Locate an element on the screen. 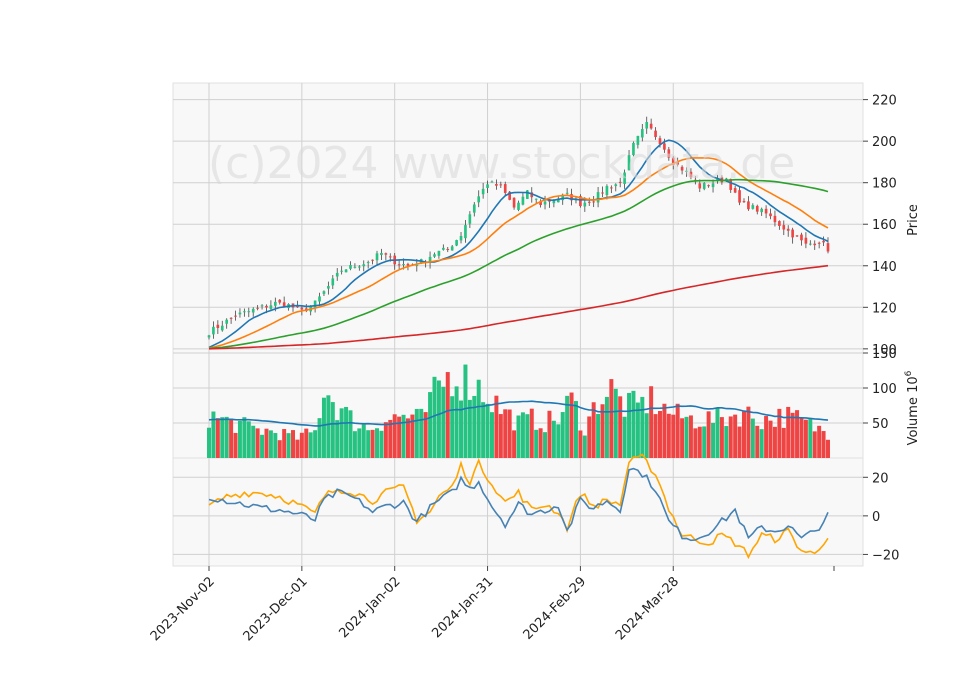 The width and height of the screenshot is (960, 690). x-tick-label: 2024-Mar-28 is located at coordinates (647, 608).